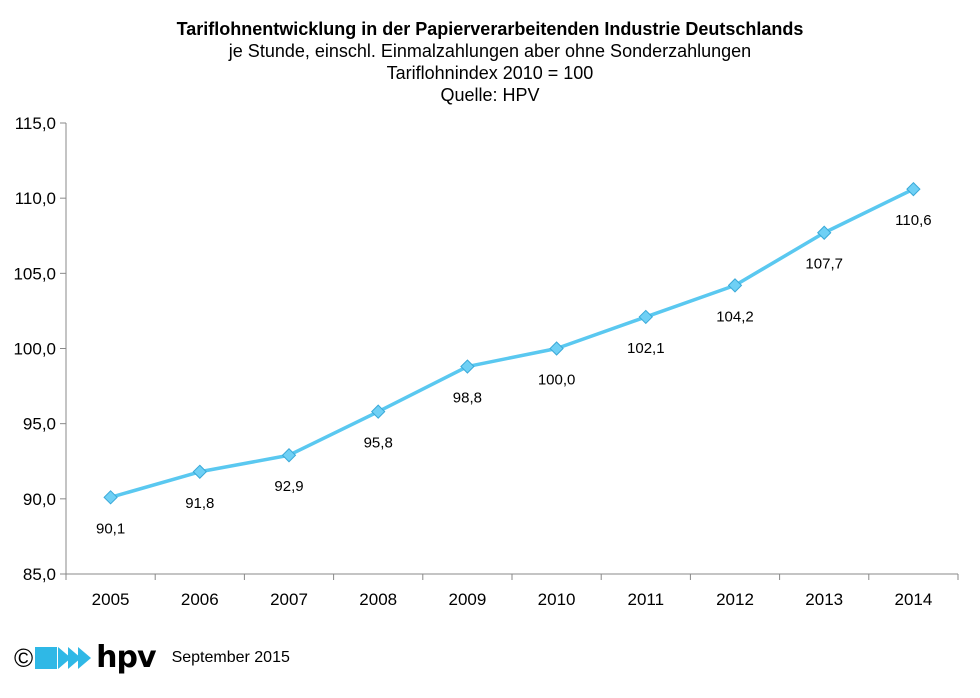 Image resolution: width=980 pixels, height=698 pixels. Describe the element at coordinates (288, 486) in the screenshot. I see `data-label: 92,9` at that location.